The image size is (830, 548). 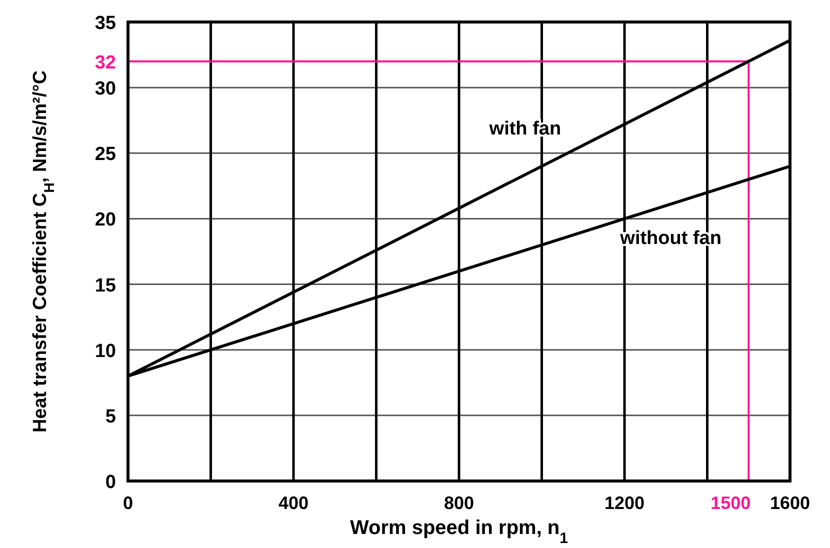 What do you see at coordinates (110, 482) in the screenshot?
I see `y-tick-label: 0` at bounding box center [110, 482].